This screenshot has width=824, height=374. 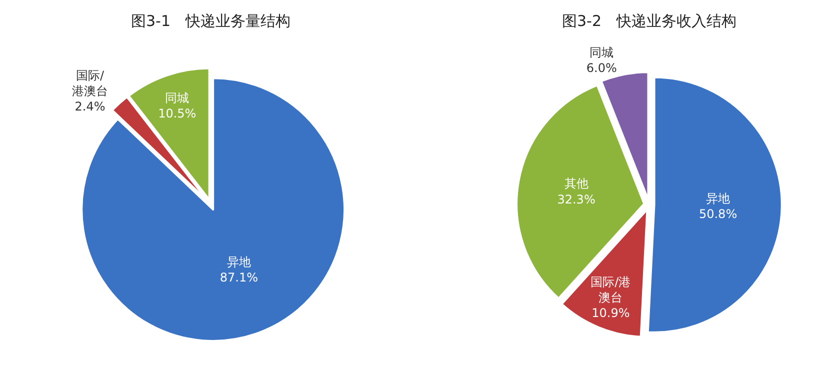 What do you see at coordinates (90, 106) in the screenshot?
I see `data-label: 2.4%` at bounding box center [90, 106].